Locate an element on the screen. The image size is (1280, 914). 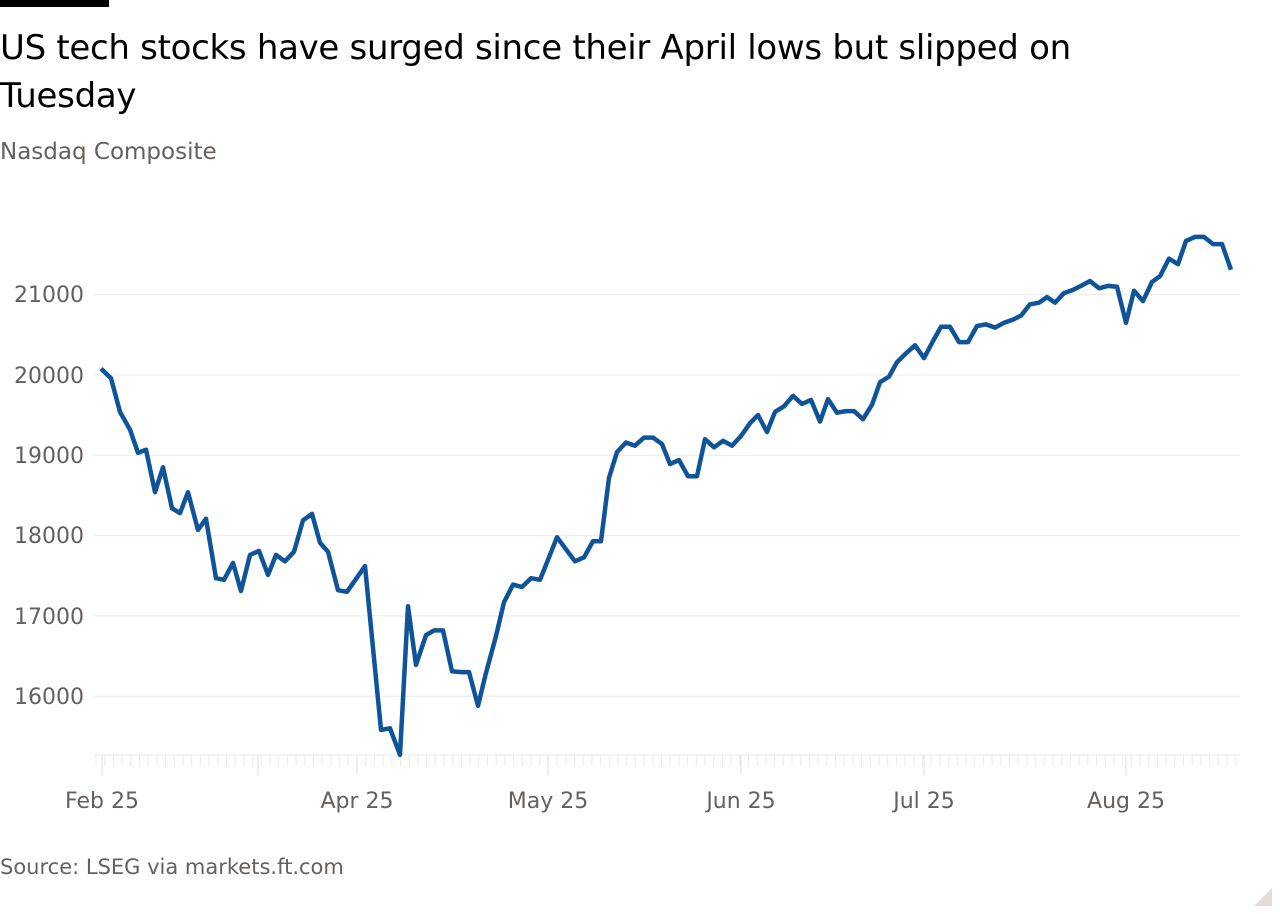
y-tick-label: 19000 is located at coordinates (49, 456).